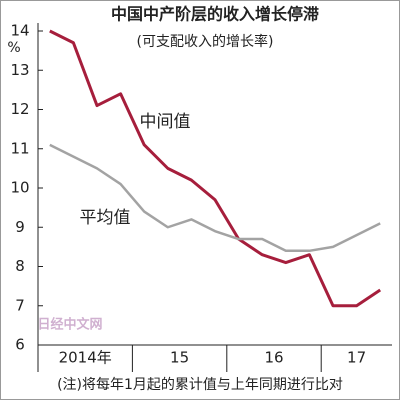 Image resolution: width=400 pixels, height=400 pixels. What do you see at coordinates (19, 70) in the screenshot?
I see `y-tick-label: 13` at bounding box center [19, 70].